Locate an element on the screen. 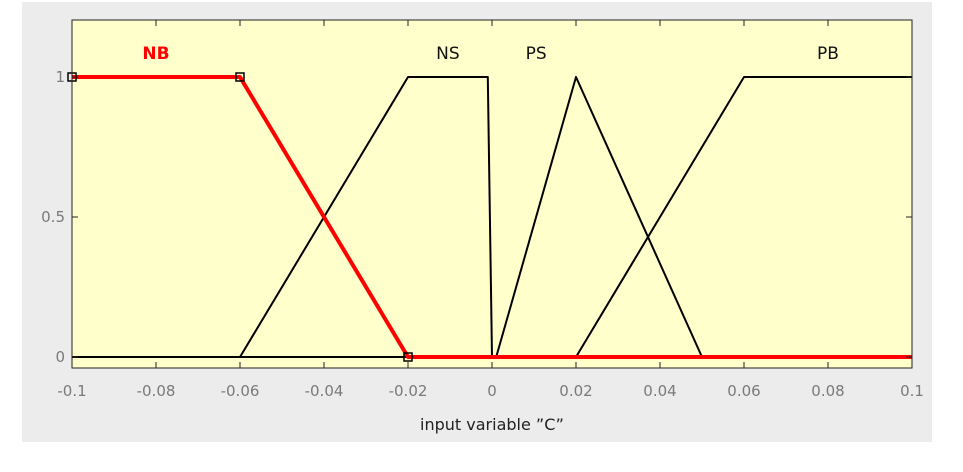 This screenshot has height=472, width=963. x-tick-label: 0 is located at coordinates (492, 391).